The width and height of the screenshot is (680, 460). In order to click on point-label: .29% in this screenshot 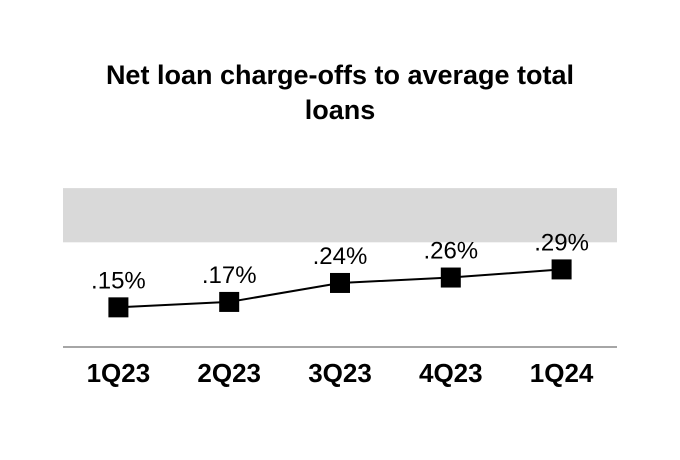, I will do `click(561, 242)`.